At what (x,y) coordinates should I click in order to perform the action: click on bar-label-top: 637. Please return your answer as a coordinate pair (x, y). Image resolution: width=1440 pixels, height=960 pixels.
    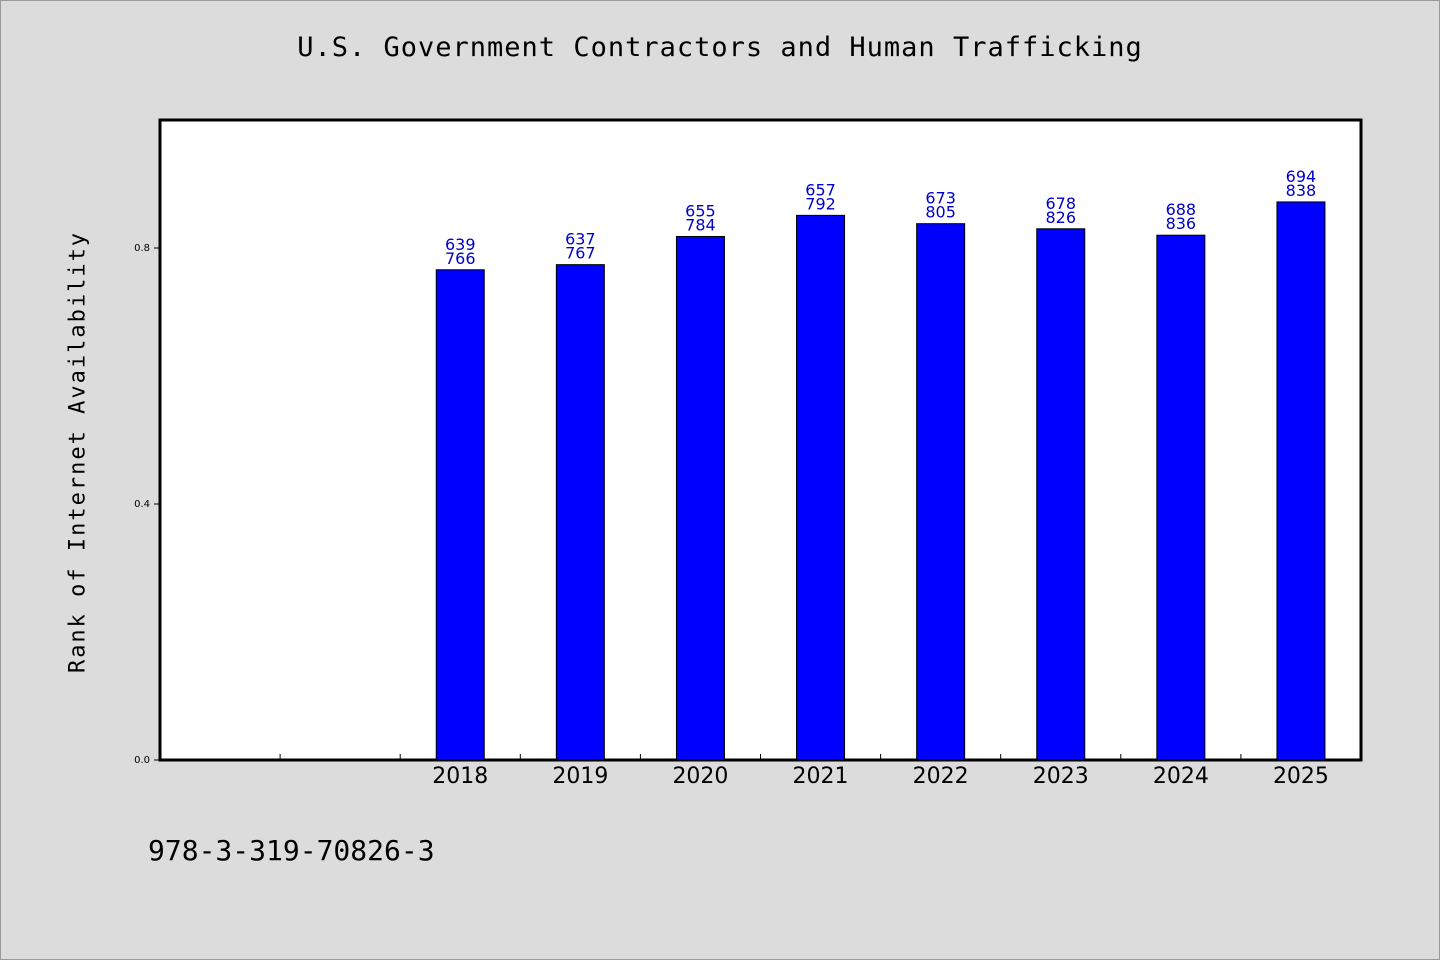
    Looking at the image, I should click on (580, 239).